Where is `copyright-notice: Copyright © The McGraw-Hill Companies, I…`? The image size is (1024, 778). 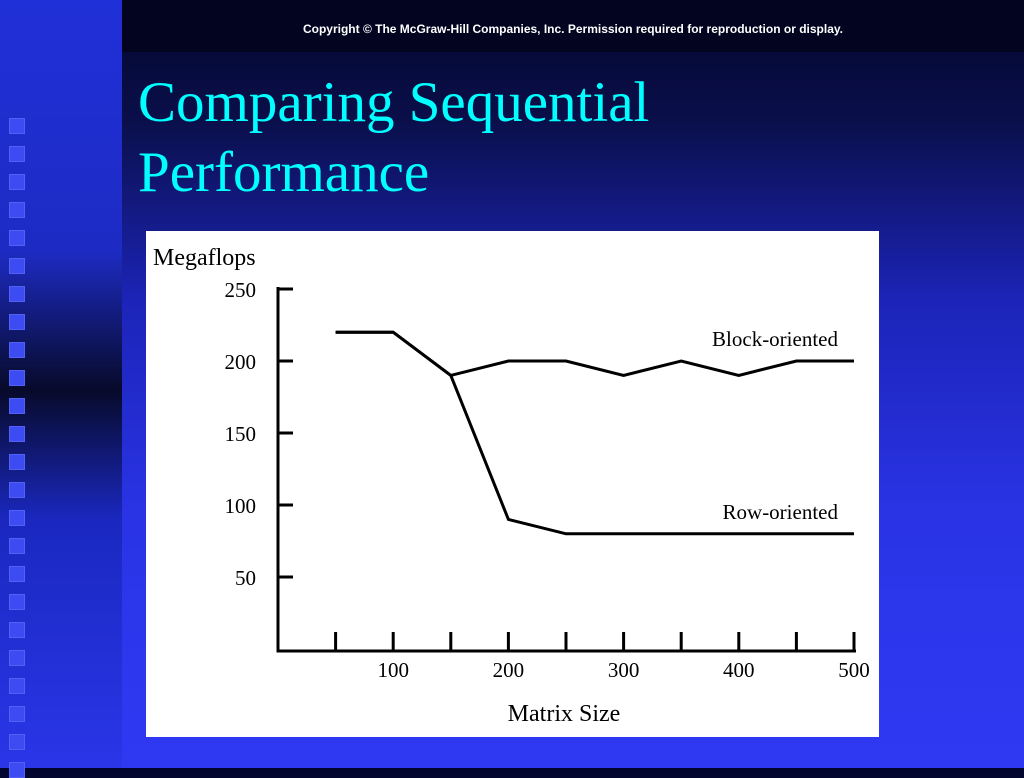 copyright-notice: Copyright © The McGraw-Hill Companies, I… is located at coordinates (573, 29).